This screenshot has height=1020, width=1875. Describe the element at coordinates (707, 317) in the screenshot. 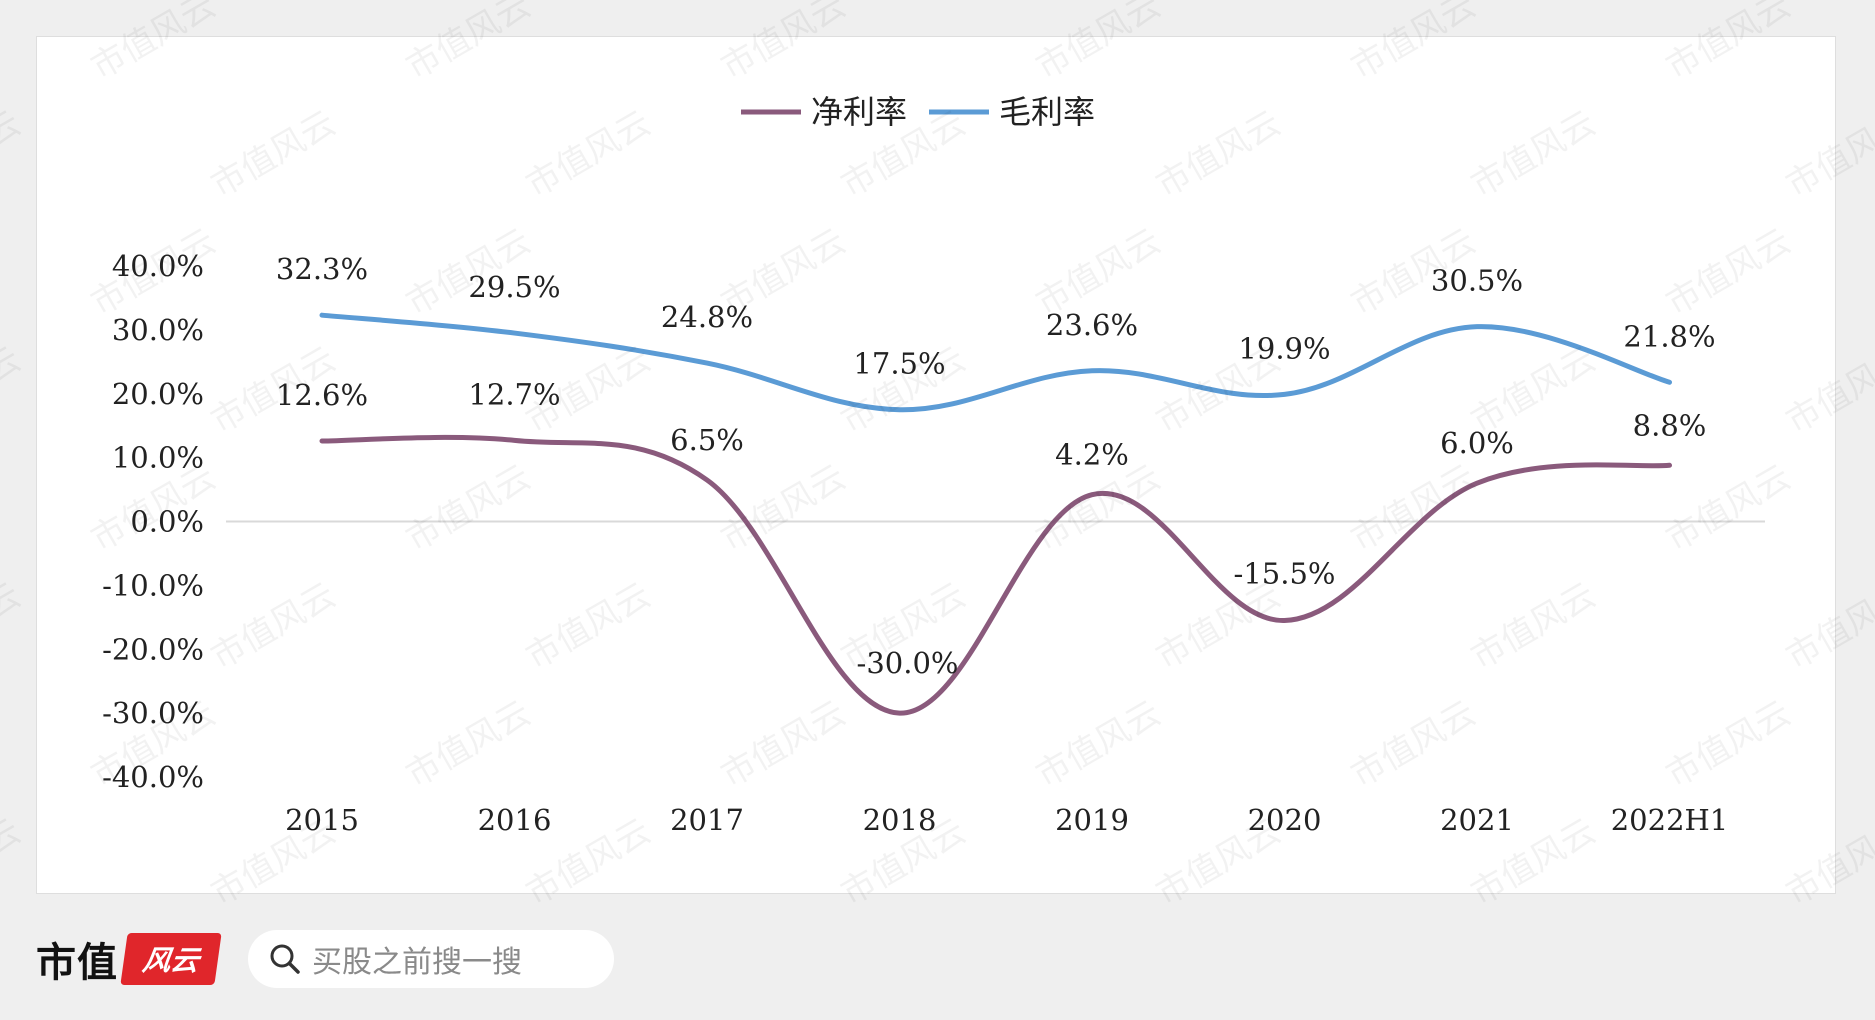

I see `data-label: 24.8%` at that location.